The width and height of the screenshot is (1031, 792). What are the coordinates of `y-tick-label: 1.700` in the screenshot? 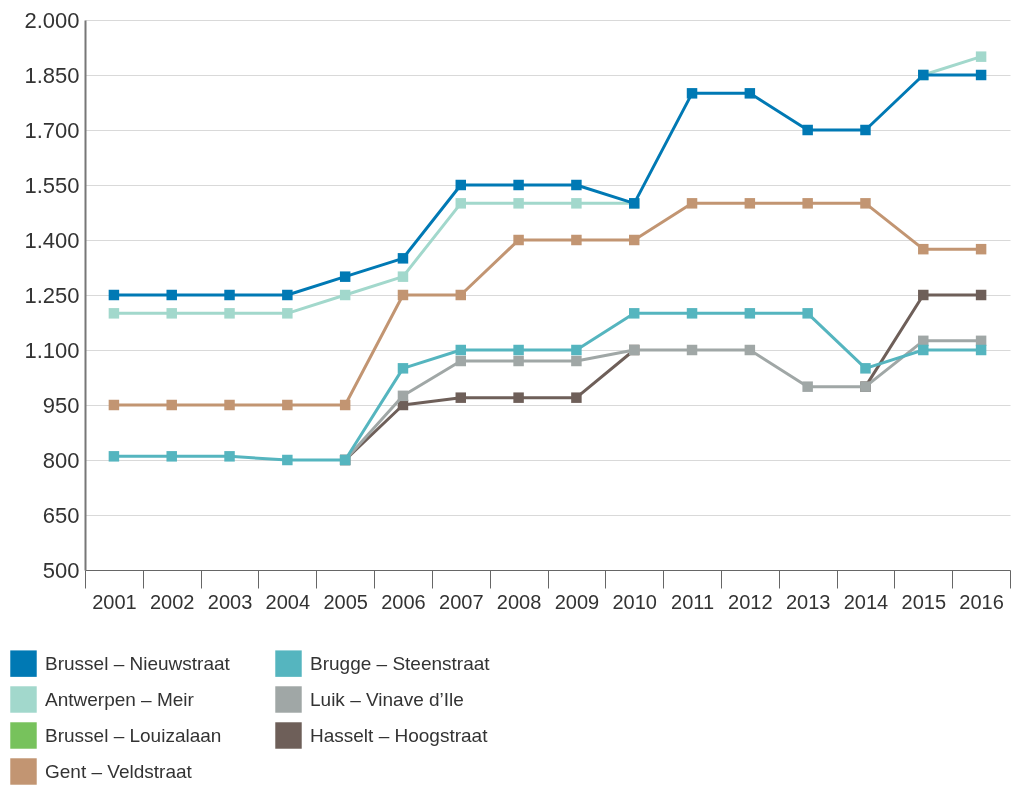 It's located at (52, 130).